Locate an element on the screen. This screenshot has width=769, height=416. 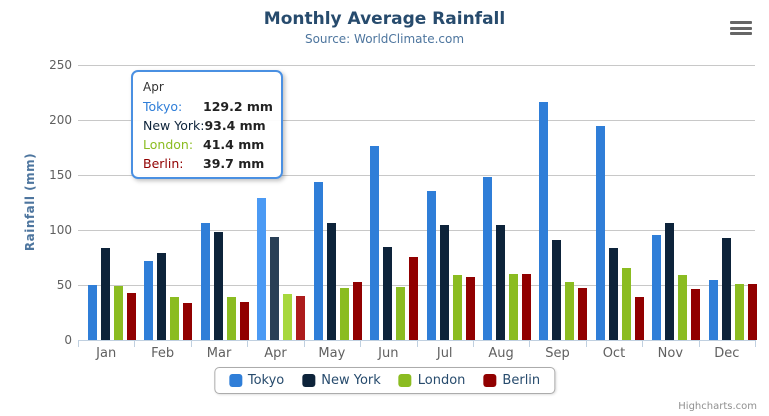
bar-new-york-mar is located at coordinates (218, 285).